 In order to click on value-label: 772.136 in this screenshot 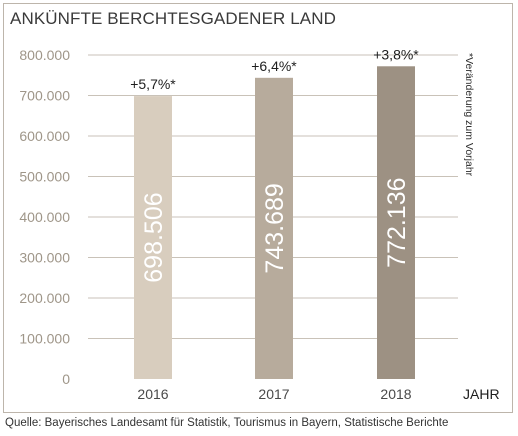, I will do `click(397, 222)`.